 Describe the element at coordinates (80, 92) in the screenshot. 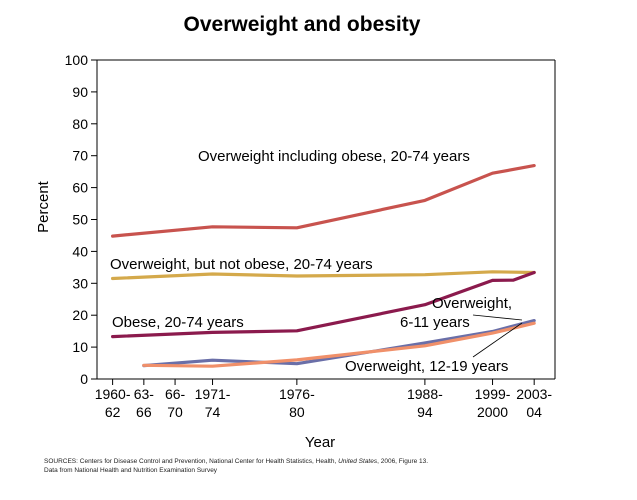

I see `y-tick-label: 90` at that location.